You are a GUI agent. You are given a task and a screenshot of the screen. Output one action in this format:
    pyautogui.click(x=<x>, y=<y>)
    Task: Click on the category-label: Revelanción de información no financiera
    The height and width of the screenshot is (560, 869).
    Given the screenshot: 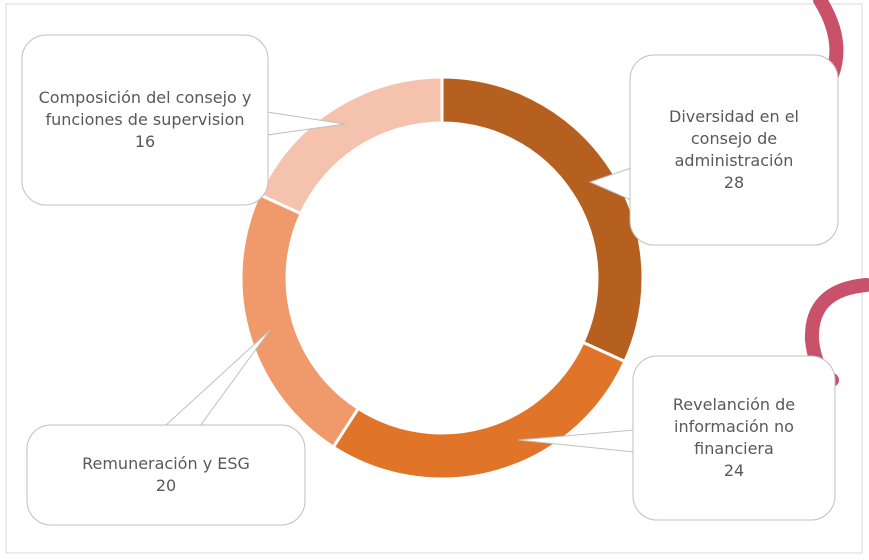 What is the action you would take?
    pyautogui.click(x=734, y=426)
    